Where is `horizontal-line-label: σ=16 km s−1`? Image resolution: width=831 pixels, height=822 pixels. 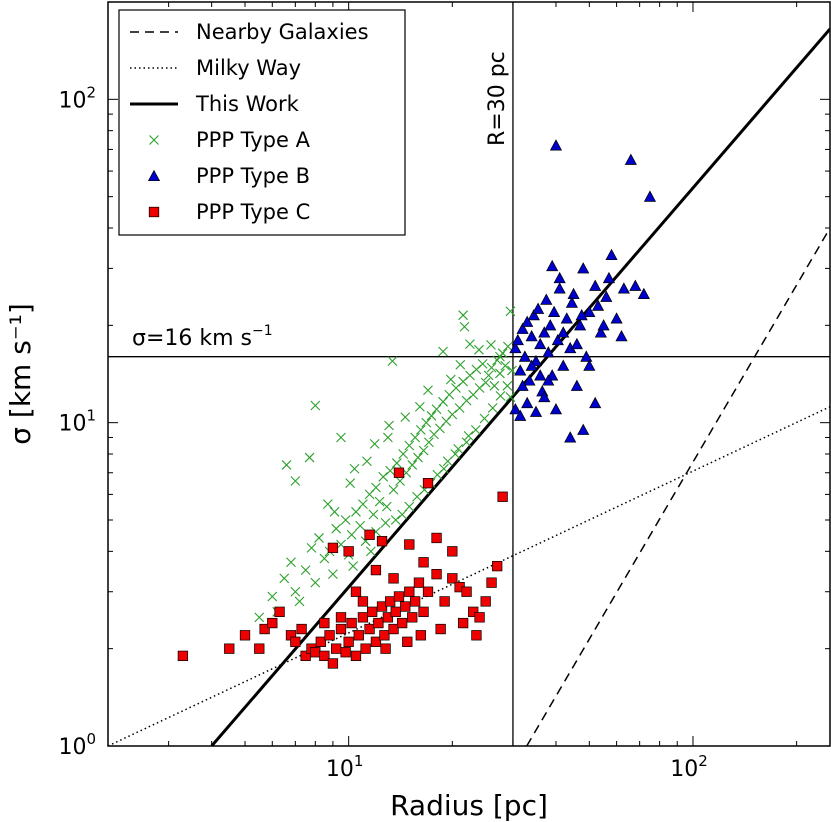
horizontal-line-label: σ=16 km s−1 is located at coordinates (202, 337).